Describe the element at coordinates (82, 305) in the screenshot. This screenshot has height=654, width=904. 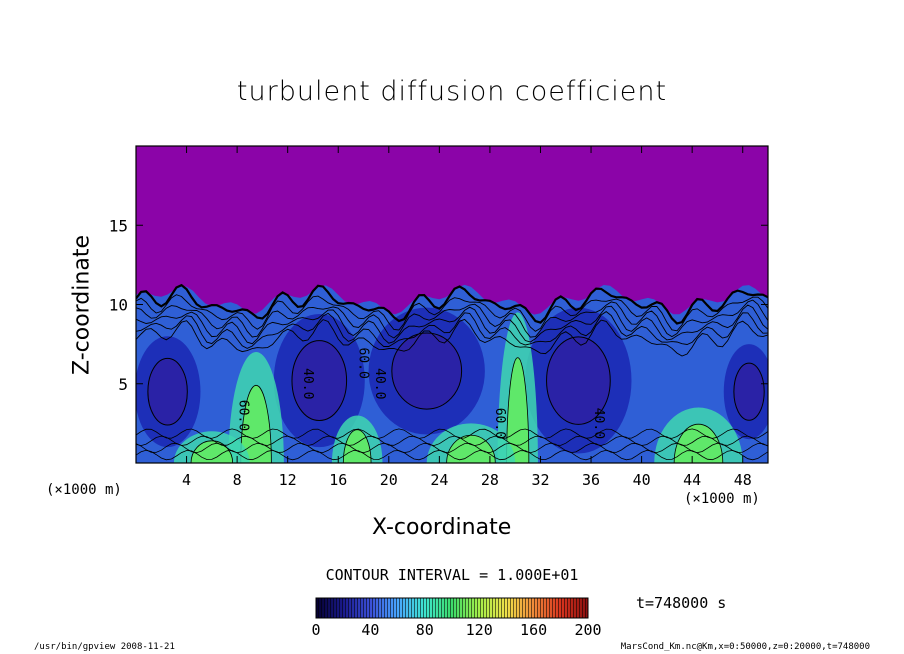
I see `y-axis-label: Z-coordinate` at that location.